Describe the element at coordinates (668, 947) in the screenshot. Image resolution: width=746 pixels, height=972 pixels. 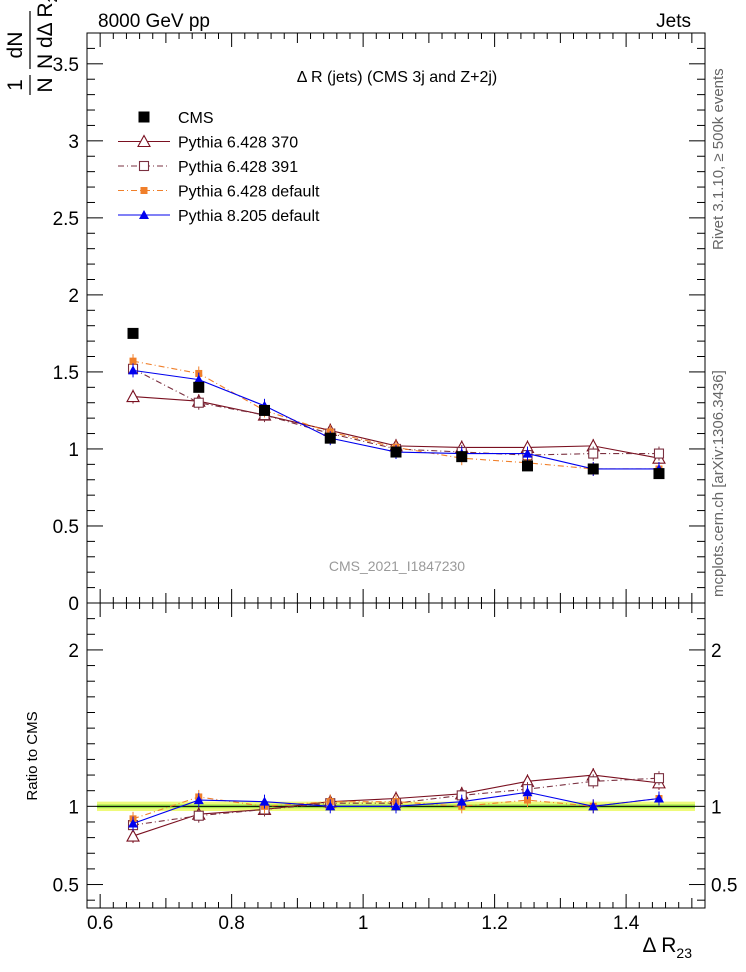
I see `x-axis-label: Δ R23` at that location.